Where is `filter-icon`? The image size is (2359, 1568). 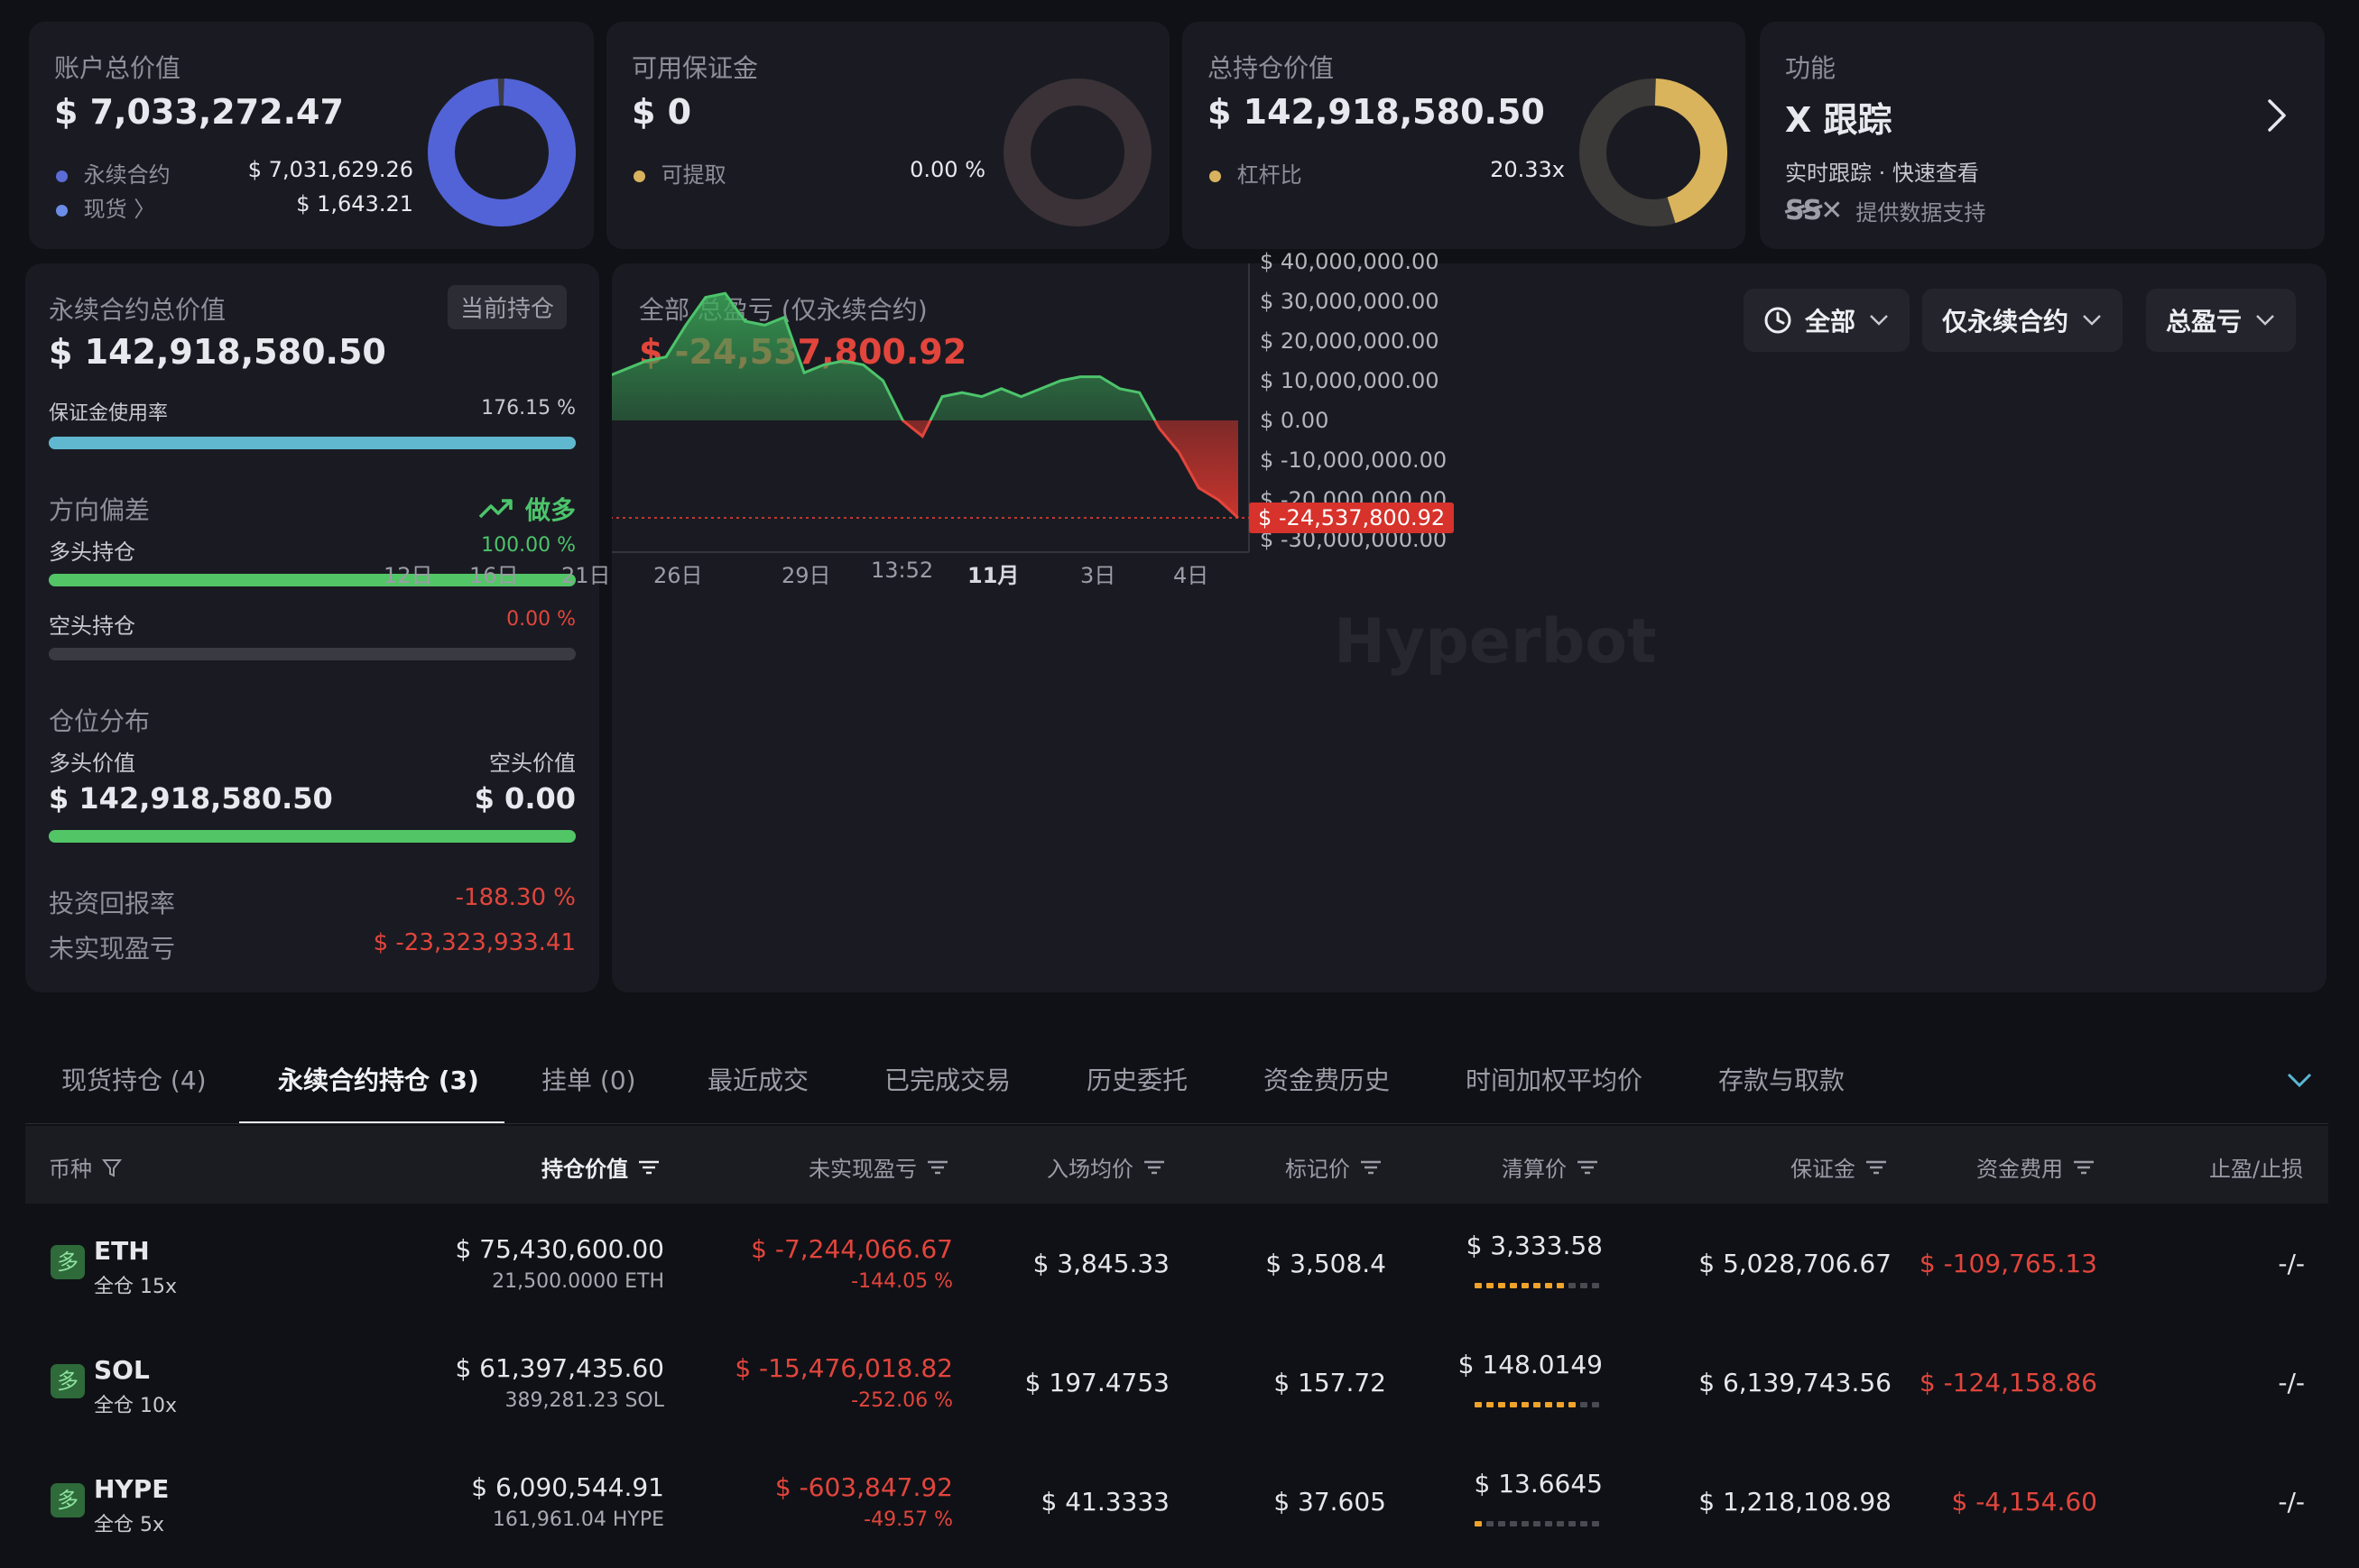
filter-icon is located at coordinates (112, 1167).